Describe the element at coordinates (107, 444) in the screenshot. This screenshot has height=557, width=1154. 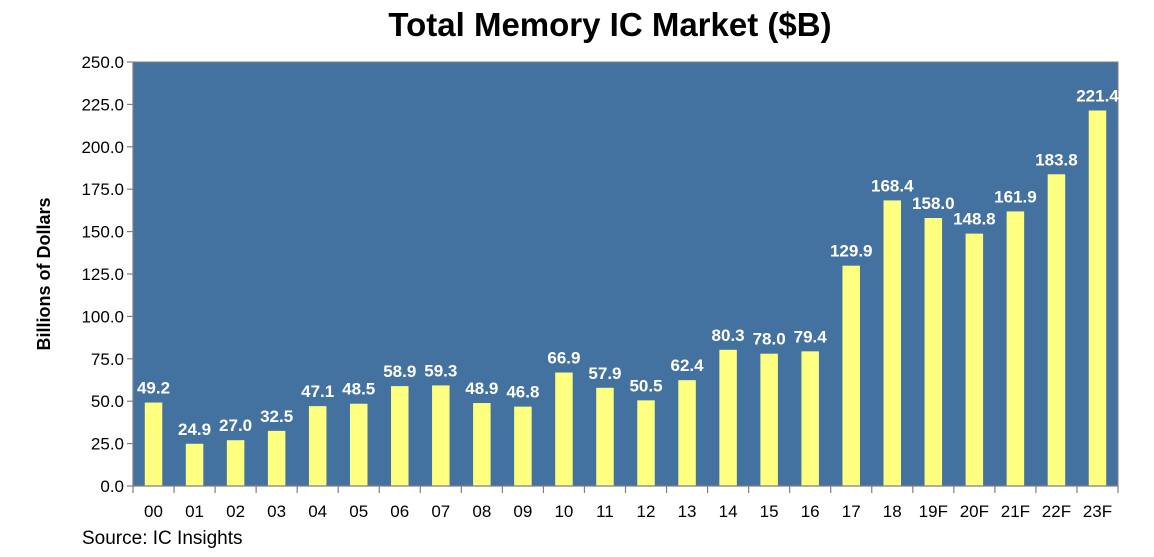
I see `y-tick-label: 25.0` at that location.